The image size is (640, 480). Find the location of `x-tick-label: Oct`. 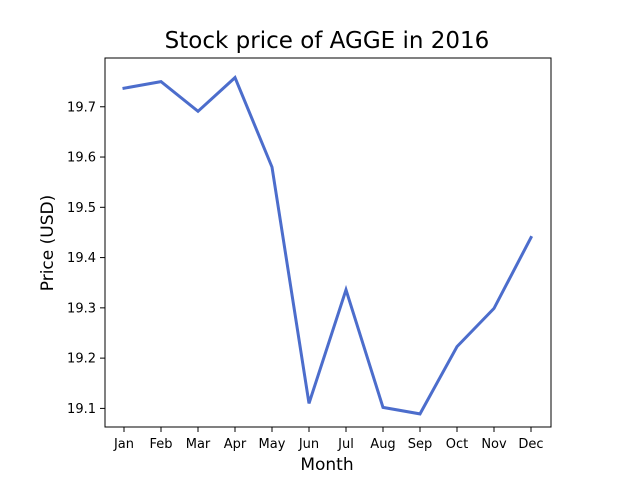

x-tick-label: Oct is located at coordinates (457, 444).